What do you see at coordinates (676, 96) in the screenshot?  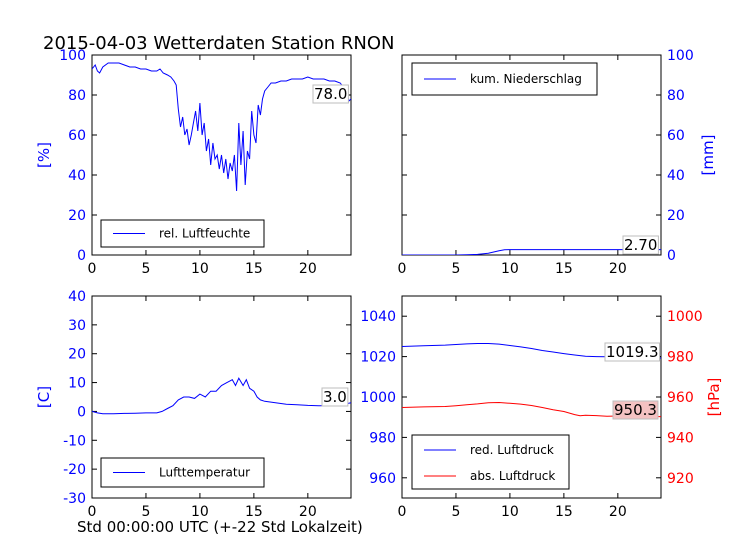 I see `precipitation-y-tick-label-right: 80` at bounding box center [676, 96].